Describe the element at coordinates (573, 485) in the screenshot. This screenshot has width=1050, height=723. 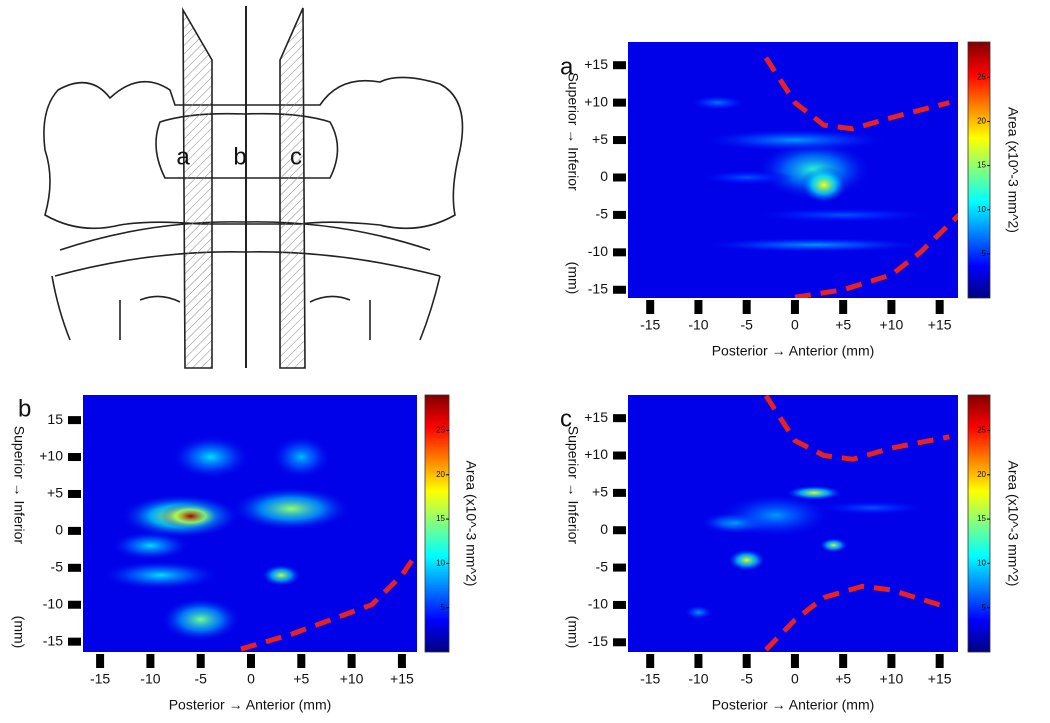
I see `y-axis-label: Superior → Inferior` at that location.